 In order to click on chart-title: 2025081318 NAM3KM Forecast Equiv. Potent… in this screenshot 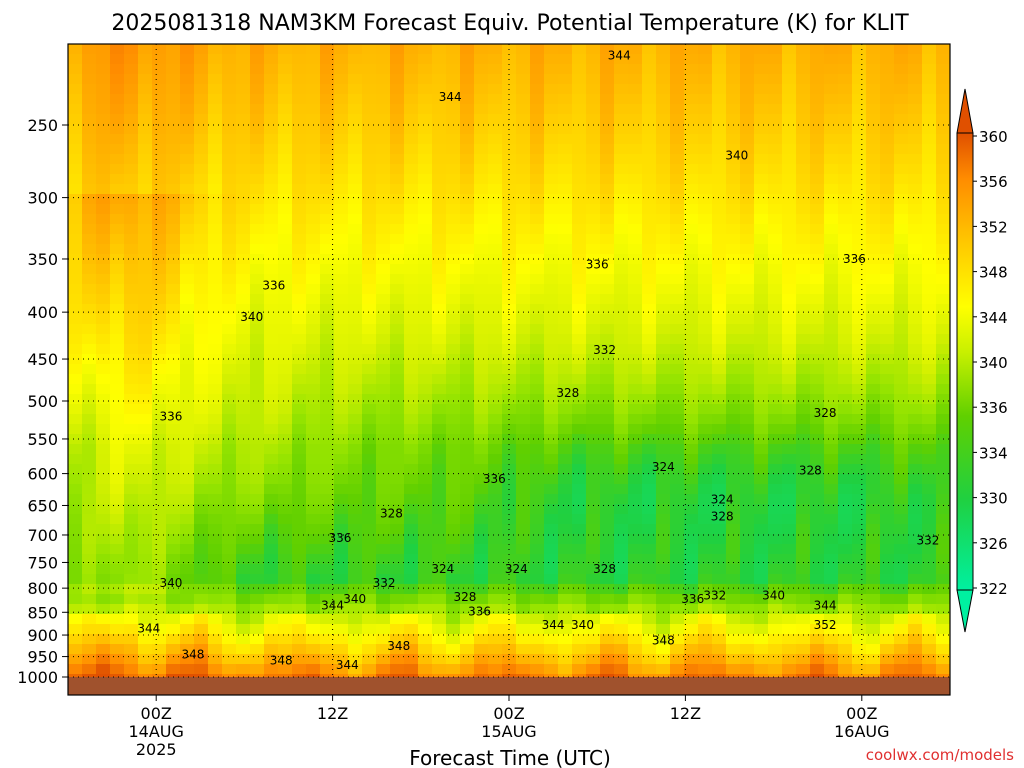, I will do `click(510, 23)`.